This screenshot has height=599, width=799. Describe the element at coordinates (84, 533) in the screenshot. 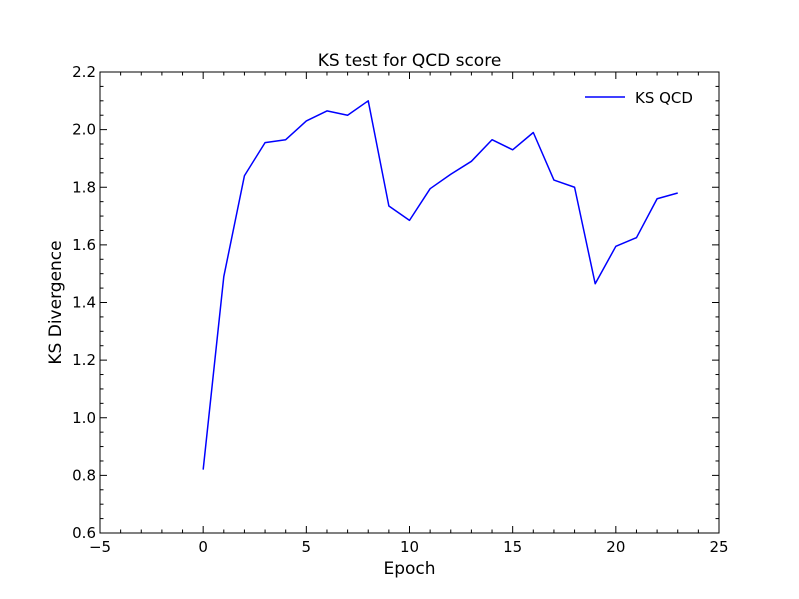

I see `y-tick-label: 0.6` at that location.